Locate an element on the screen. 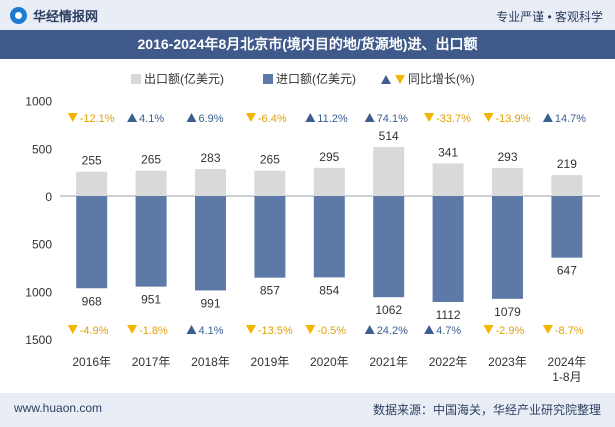  import-value-label: 968 is located at coordinates (92, 301).